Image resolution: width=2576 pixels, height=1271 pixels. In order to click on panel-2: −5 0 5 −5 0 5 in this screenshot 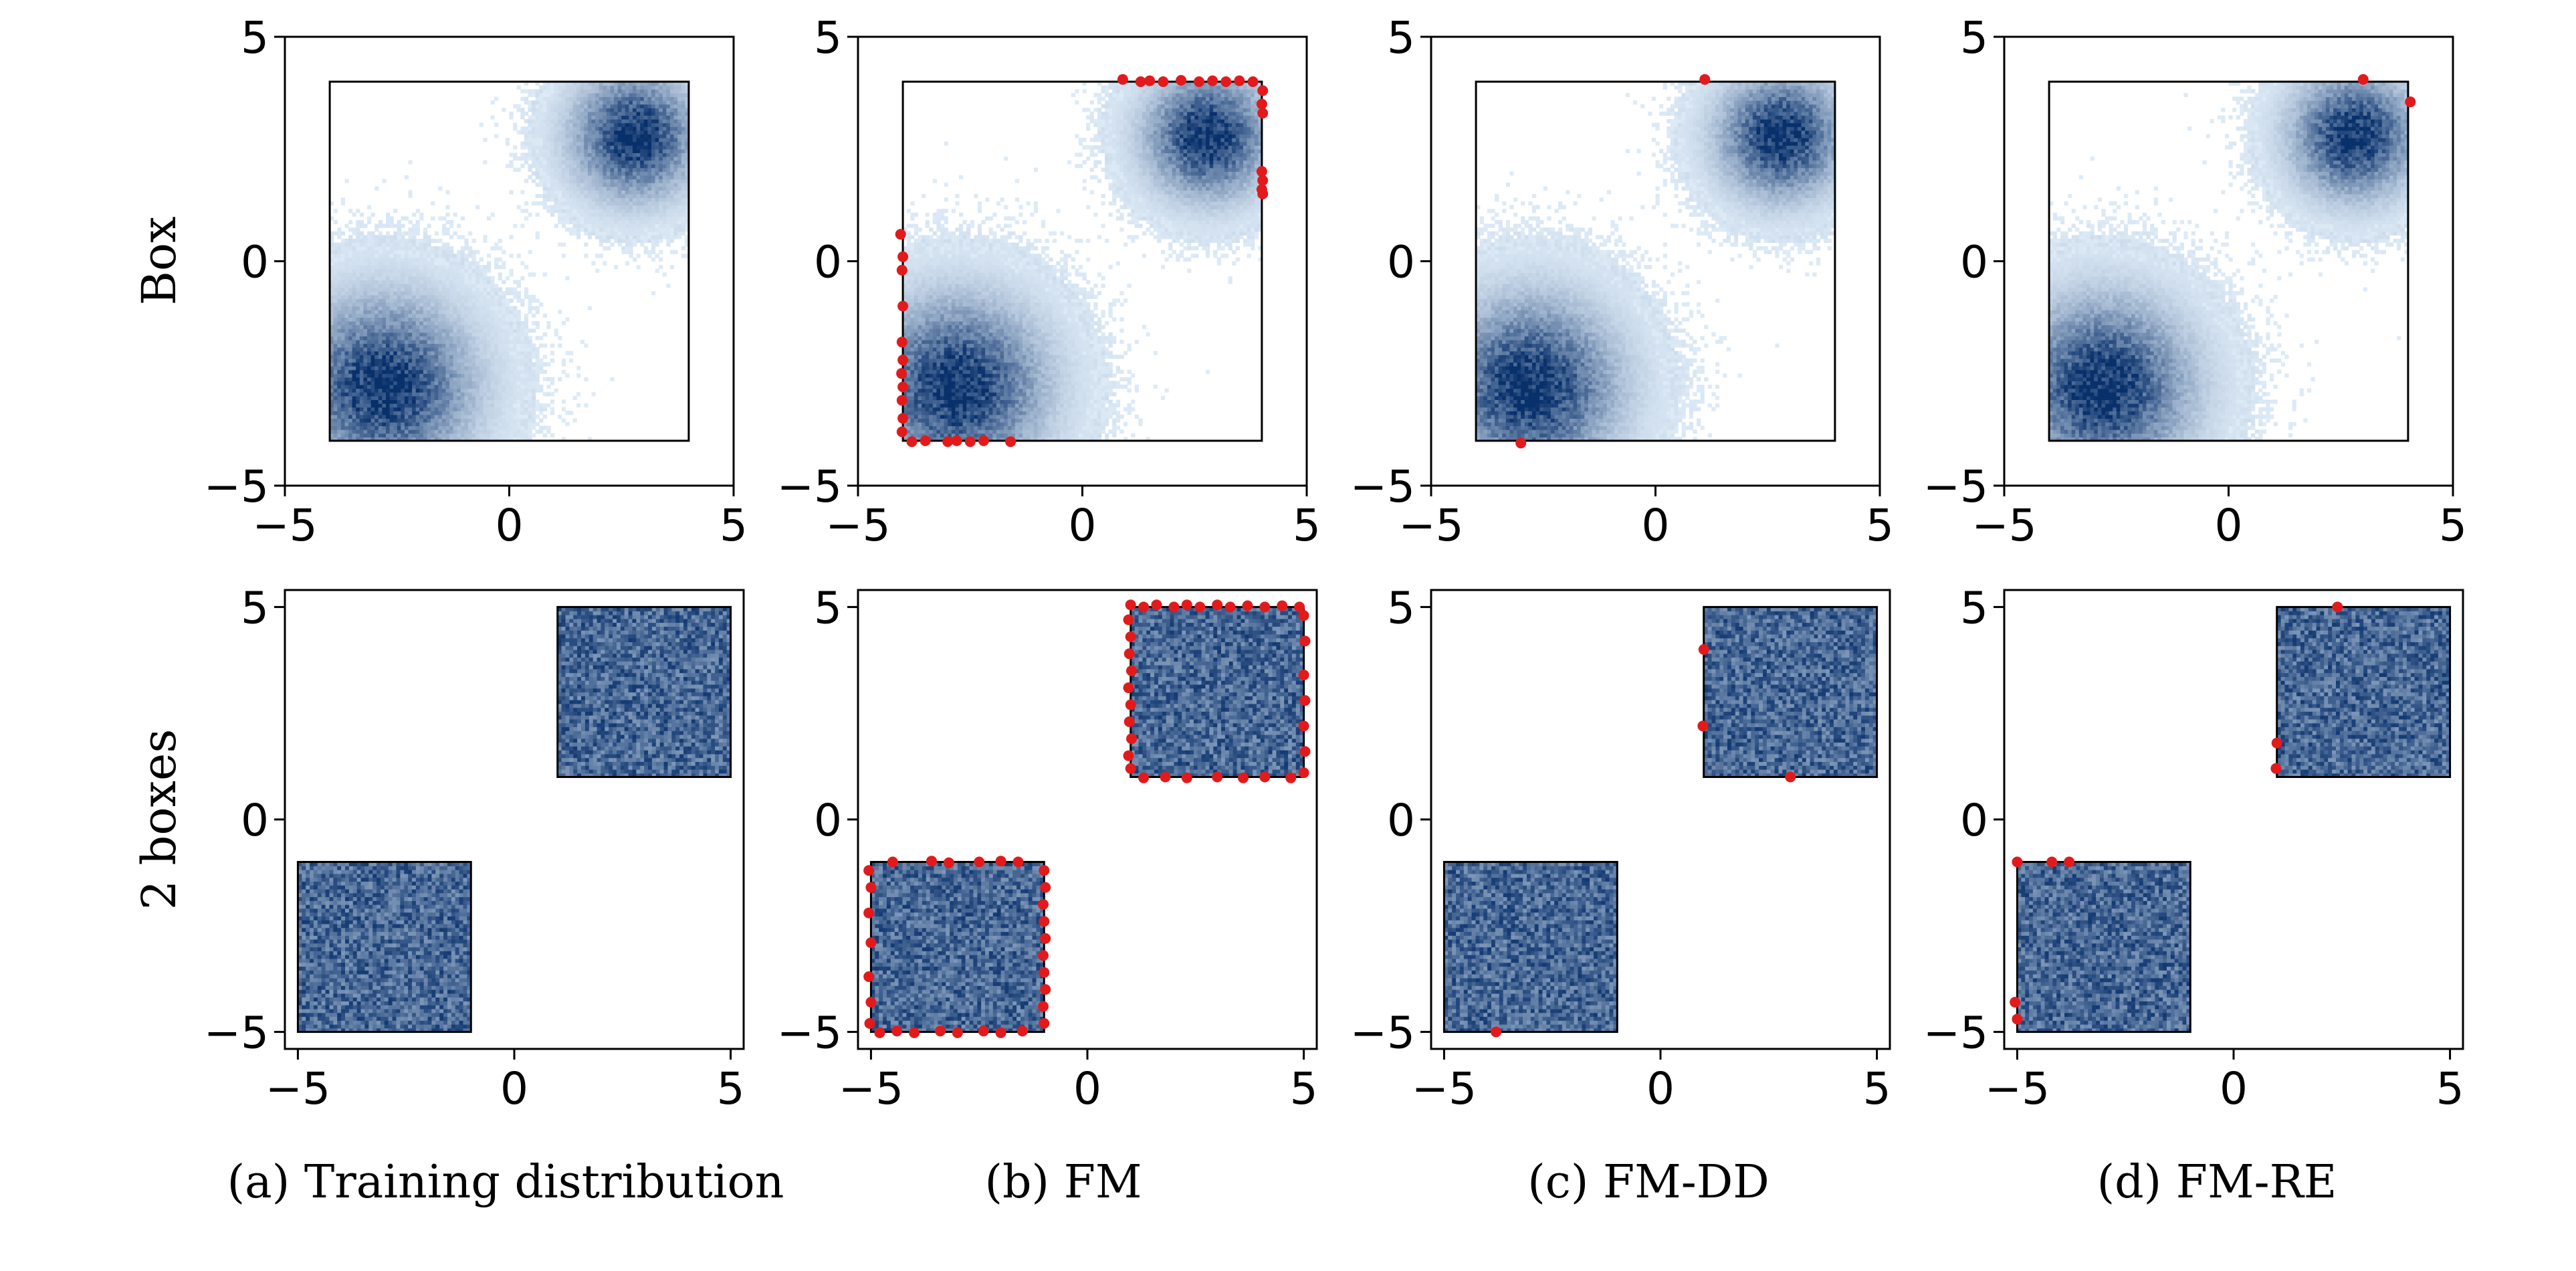, I will do `click(1622, 281)`.